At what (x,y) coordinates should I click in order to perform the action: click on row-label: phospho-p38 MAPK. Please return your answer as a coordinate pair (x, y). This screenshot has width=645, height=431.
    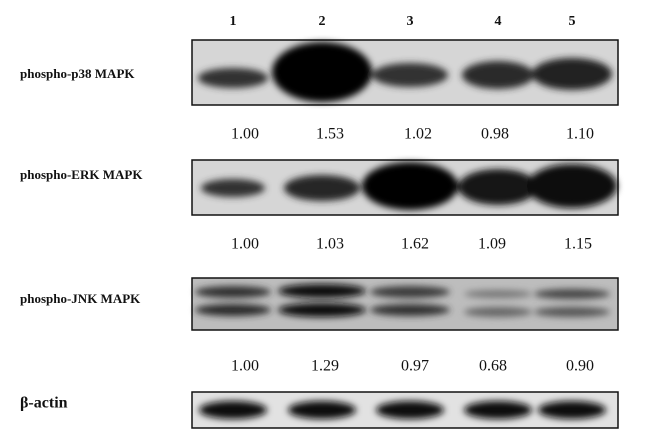
    Looking at the image, I should click on (77, 73).